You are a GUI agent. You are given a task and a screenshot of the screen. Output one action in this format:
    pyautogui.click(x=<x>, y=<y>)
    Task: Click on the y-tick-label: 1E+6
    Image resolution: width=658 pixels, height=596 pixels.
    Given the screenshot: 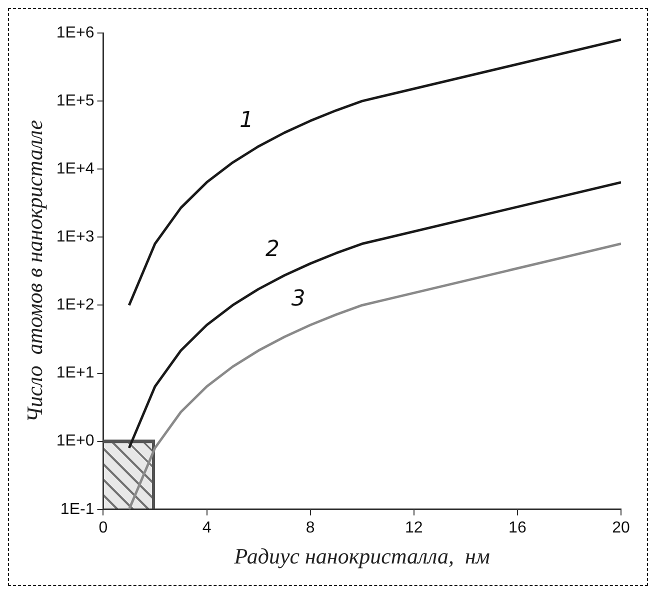 What is the action you would take?
    pyautogui.click(x=75, y=33)
    